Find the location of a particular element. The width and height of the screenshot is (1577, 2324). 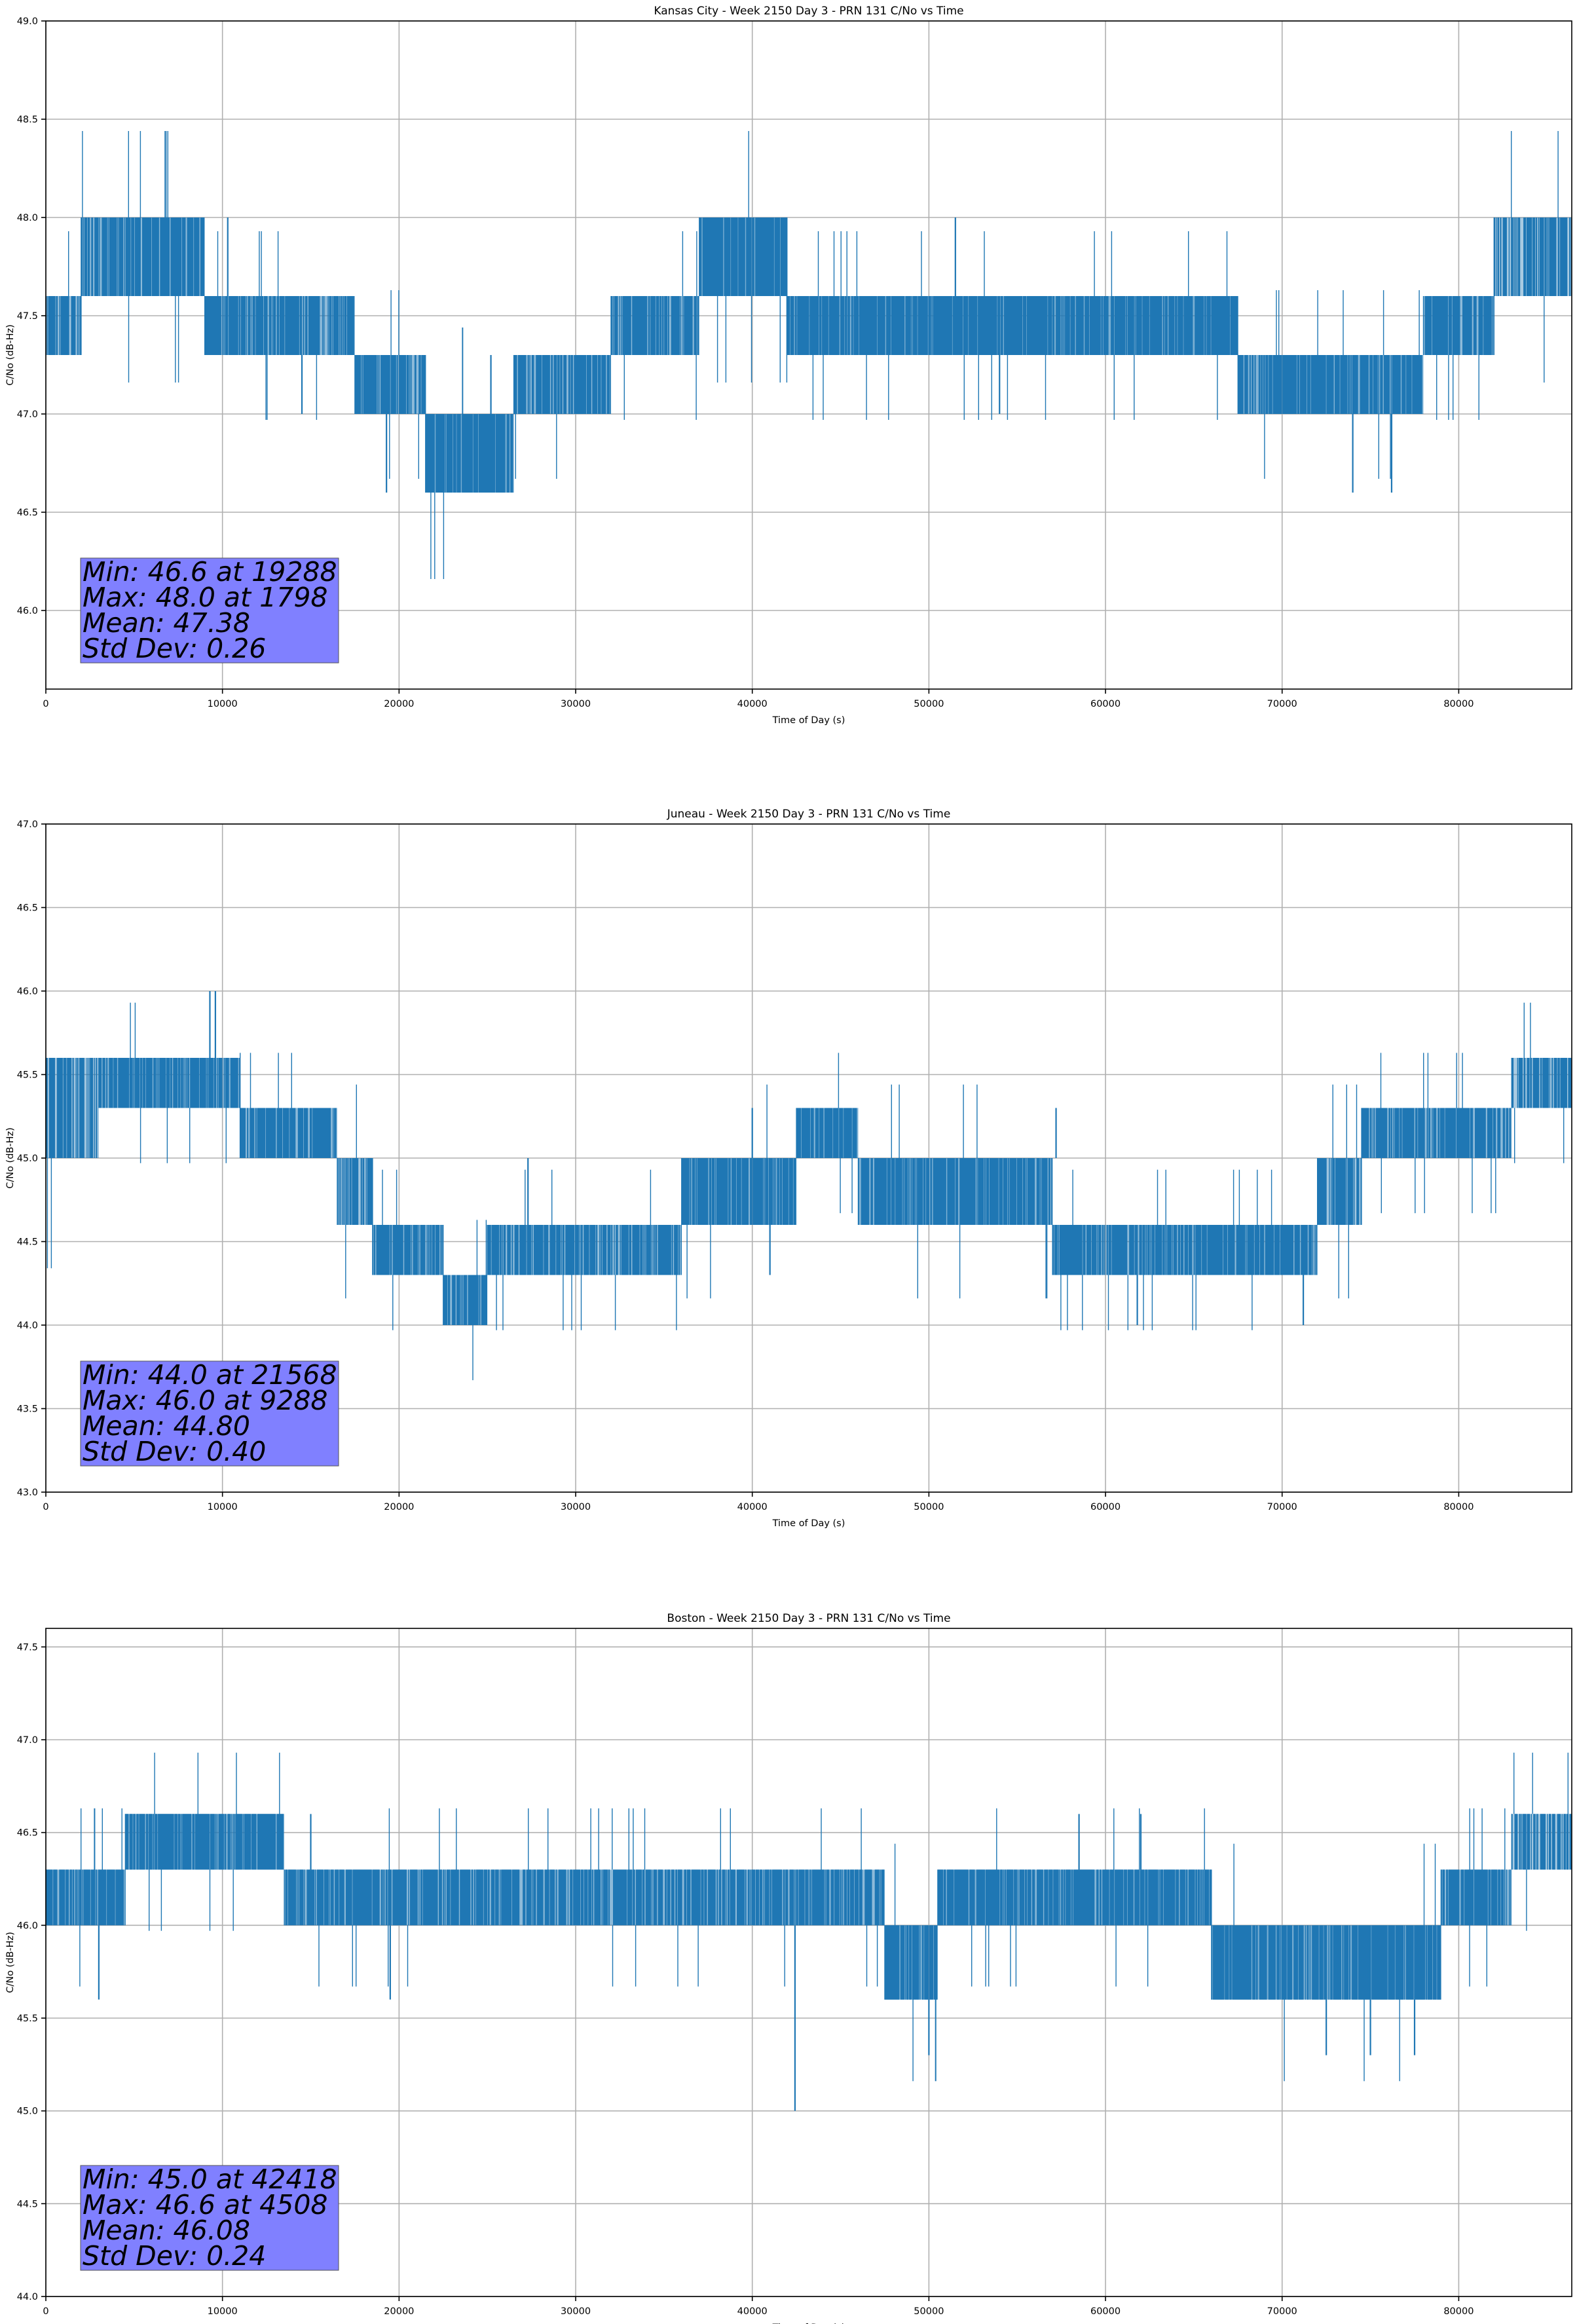

y-tick-label: 43.0 is located at coordinates (27, 1493).